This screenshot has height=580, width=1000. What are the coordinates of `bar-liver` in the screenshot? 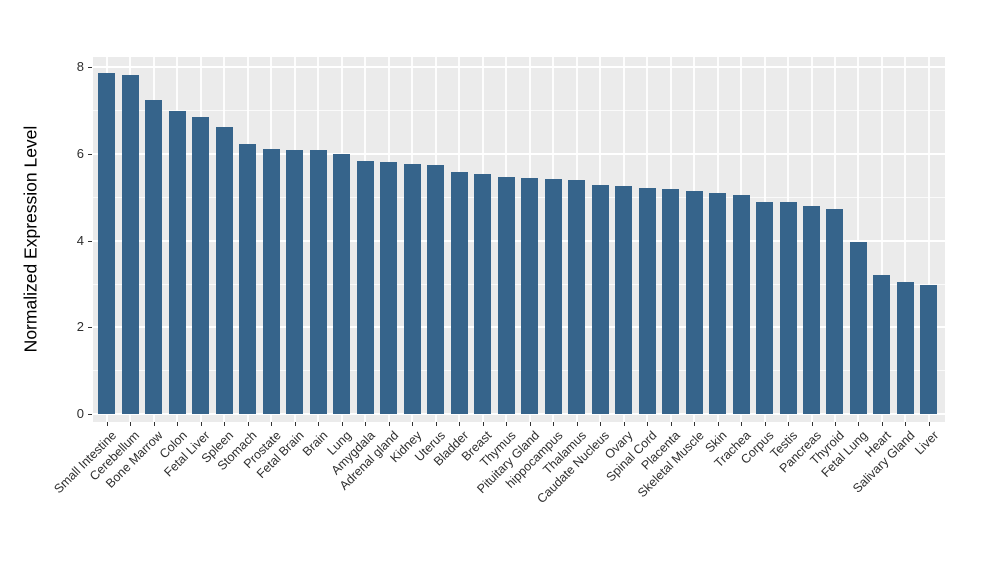 It's located at (929, 349).